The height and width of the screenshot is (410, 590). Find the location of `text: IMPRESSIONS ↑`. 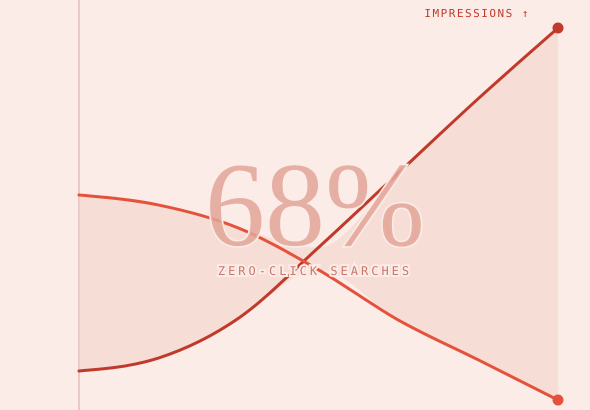

text: IMPRESSIONS ↑ is located at coordinates (477, 13).